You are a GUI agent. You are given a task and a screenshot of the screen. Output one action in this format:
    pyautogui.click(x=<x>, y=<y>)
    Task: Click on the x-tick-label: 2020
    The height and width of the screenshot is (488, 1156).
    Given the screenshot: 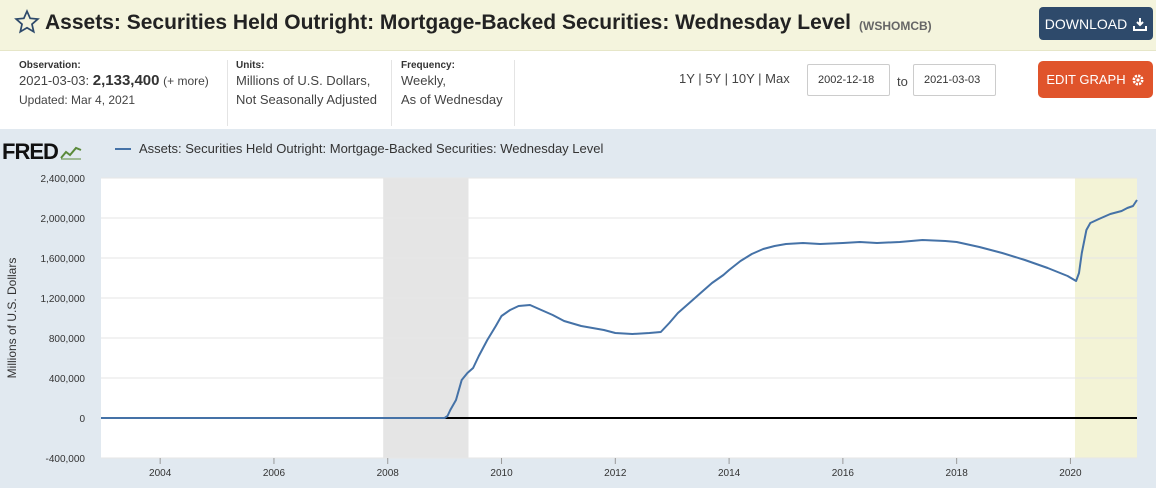 What is the action you would take?
    pyautogui.click(x=1070, y=473)
    